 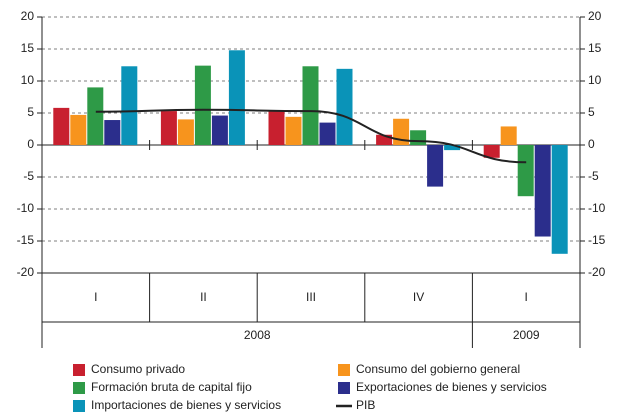 I want to click on y2-tick-label: 10, so click(x=595, y=80).